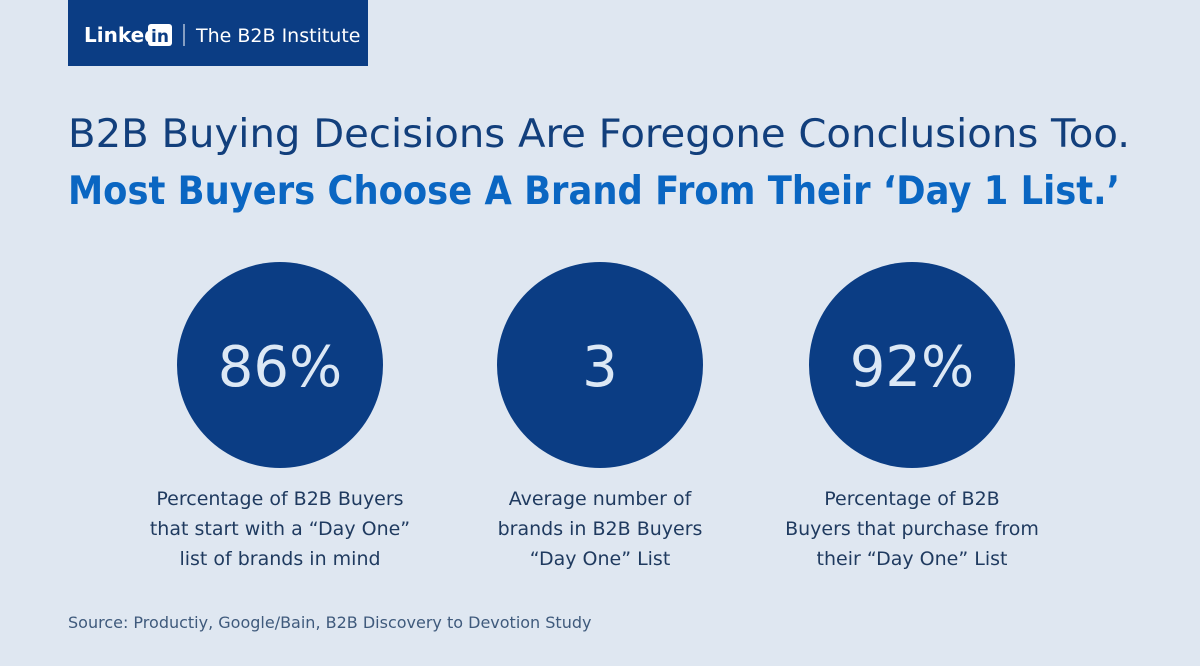 The width and height of the screenshot is (1200, 666). I want to click on stat-caption: Average number of, so click(601, 499).